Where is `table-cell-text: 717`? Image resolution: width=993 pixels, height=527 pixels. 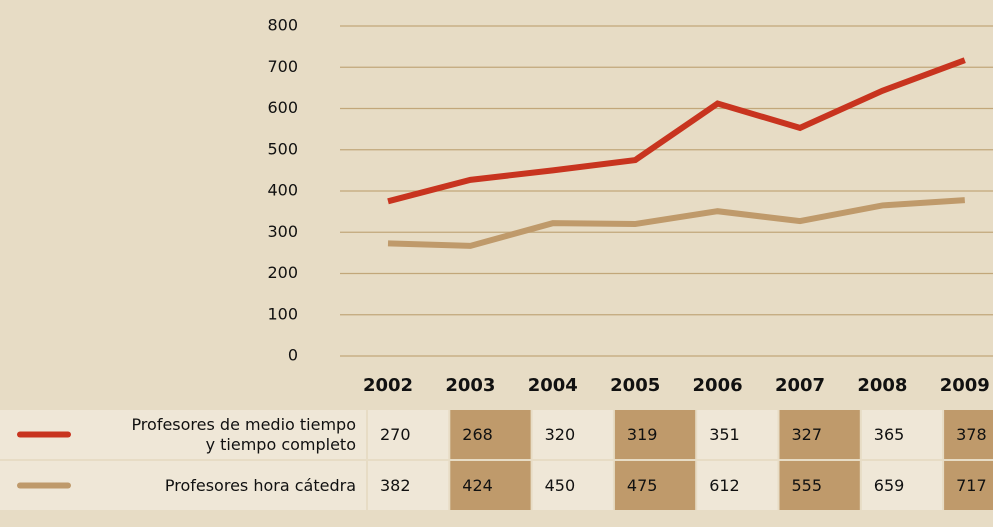 table-cell-text: 717 is located at coordinates (971, 485).